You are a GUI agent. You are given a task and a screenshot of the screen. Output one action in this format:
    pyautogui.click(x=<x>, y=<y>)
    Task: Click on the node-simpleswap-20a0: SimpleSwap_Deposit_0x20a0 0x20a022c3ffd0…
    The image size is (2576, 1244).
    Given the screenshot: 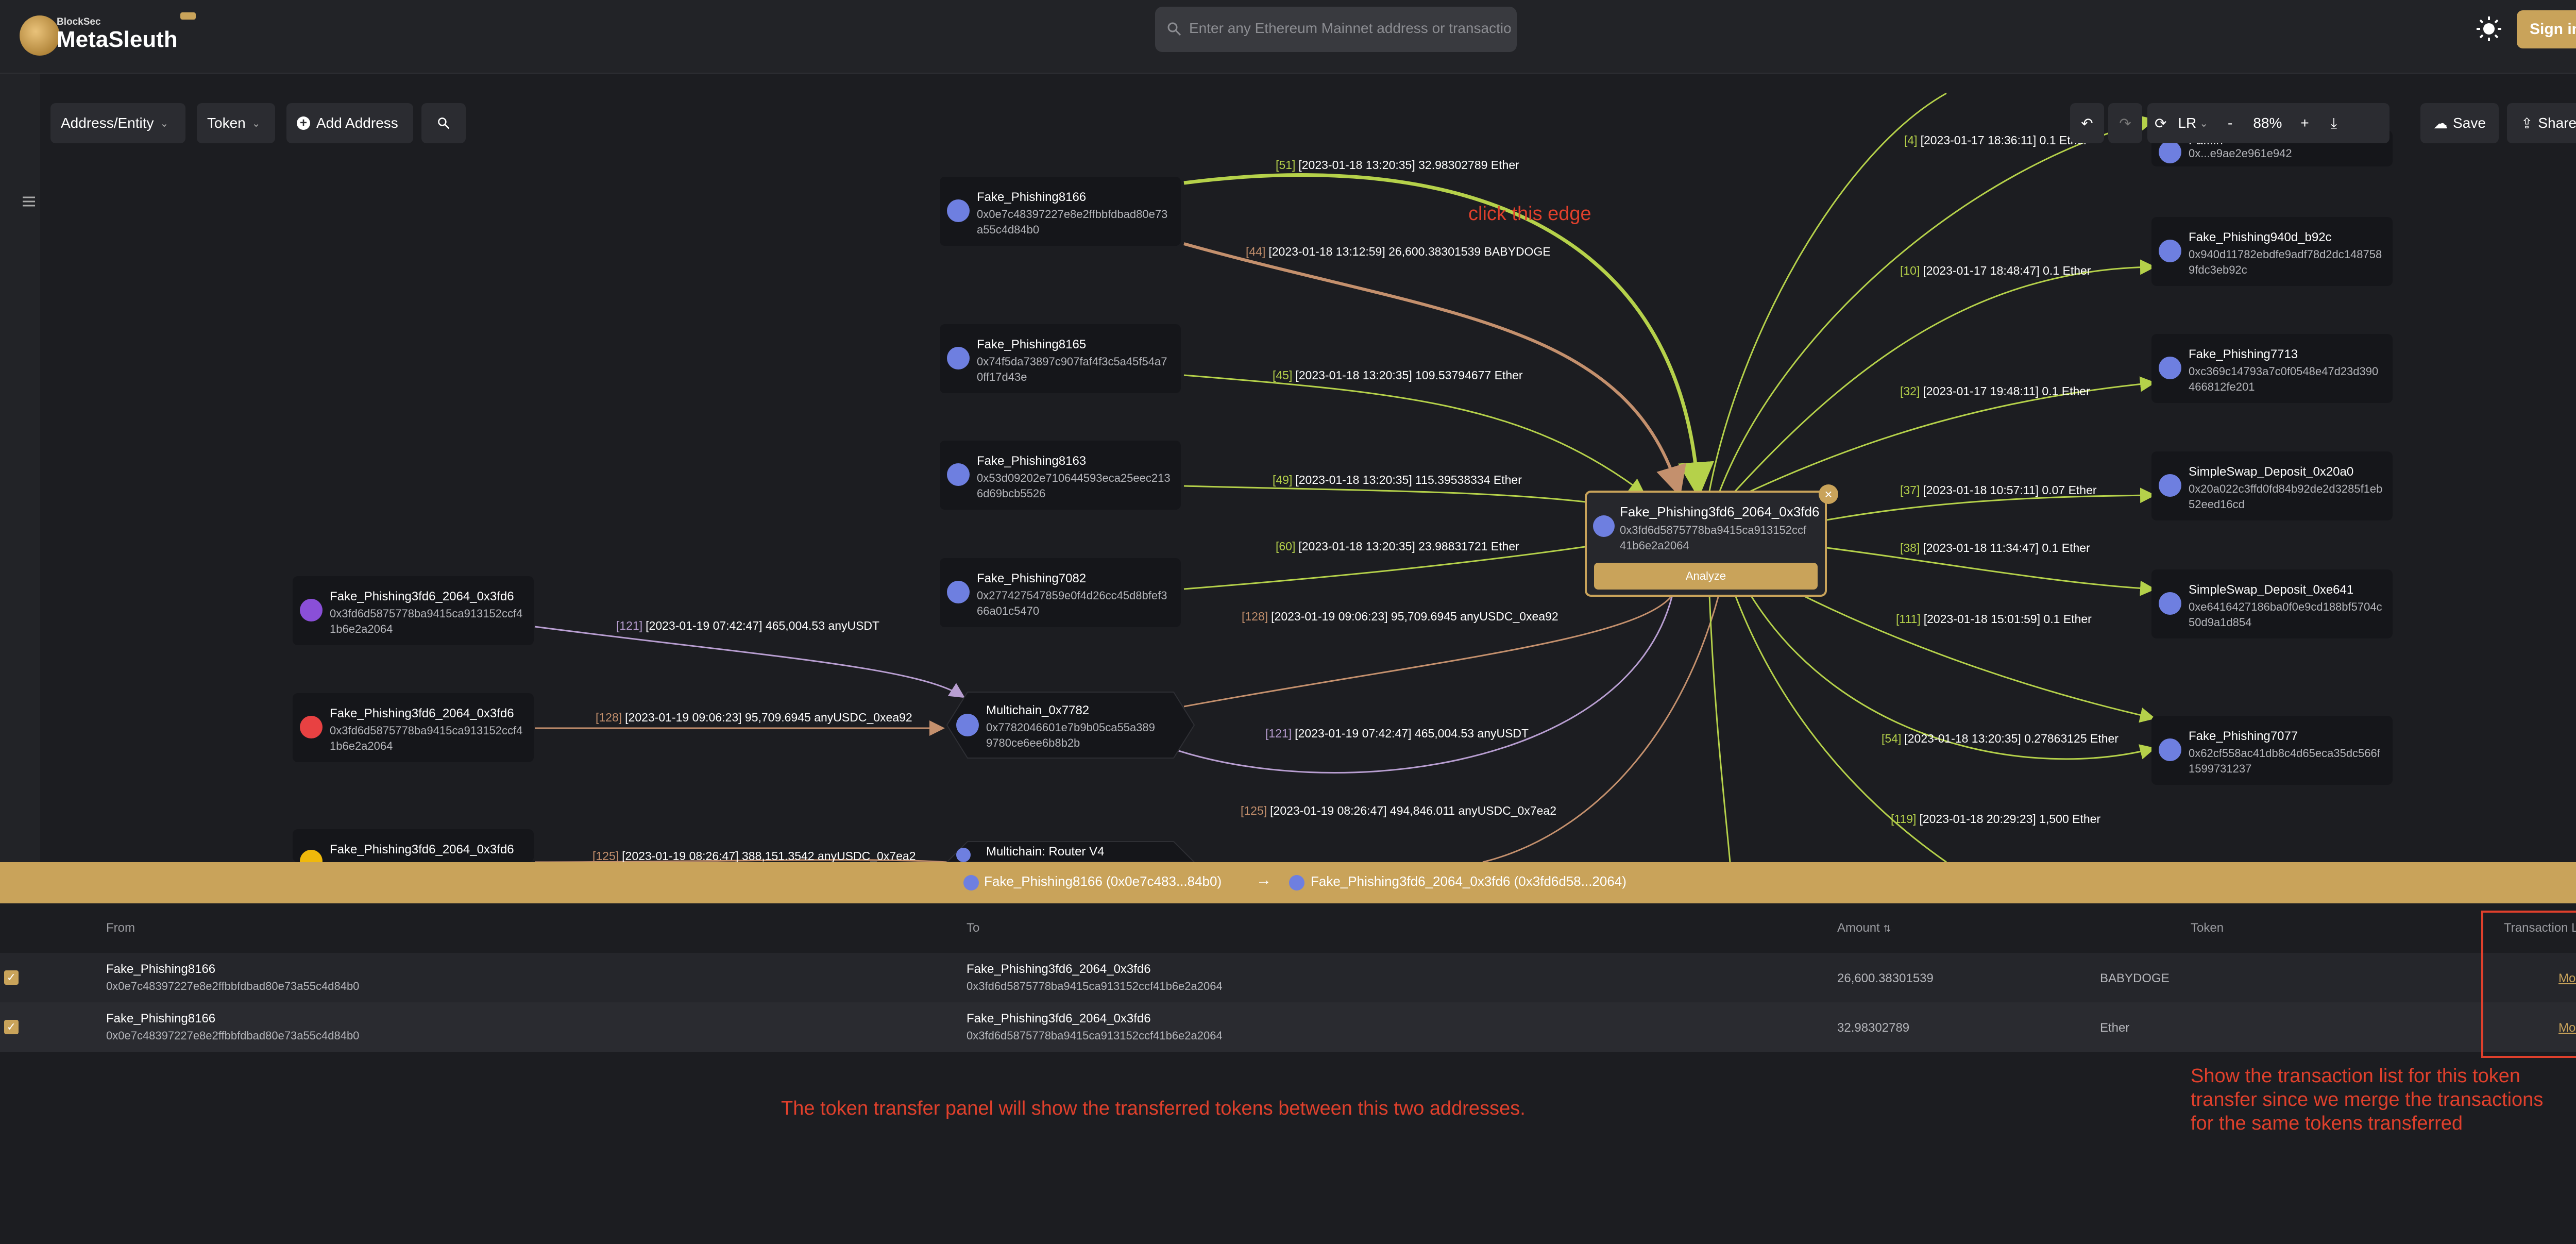 What is the action you would take?
    pyautogui.click(x=2272, y=486)
    